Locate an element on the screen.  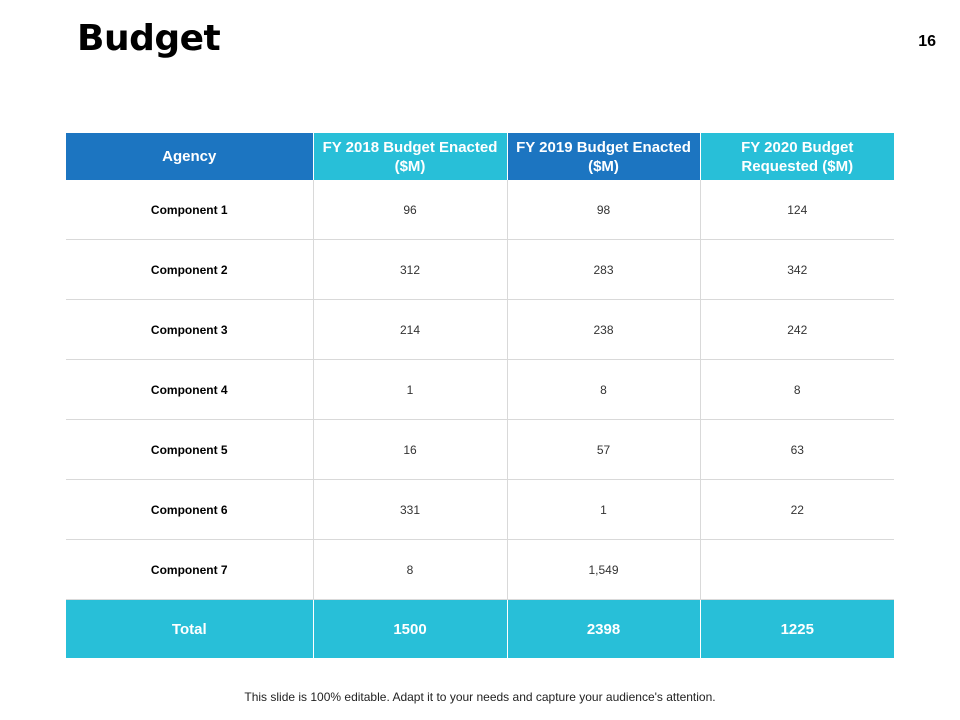
agency-cell: Component 2 is located at coordinates (189, 269).